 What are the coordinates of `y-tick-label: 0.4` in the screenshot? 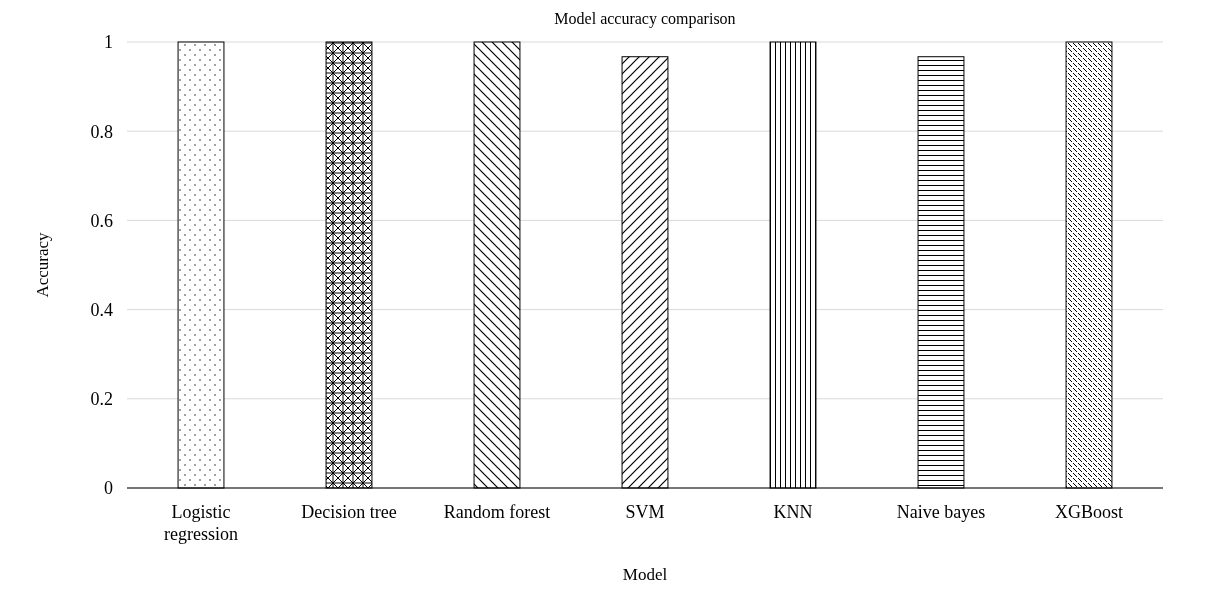 It's located at (101, 309).